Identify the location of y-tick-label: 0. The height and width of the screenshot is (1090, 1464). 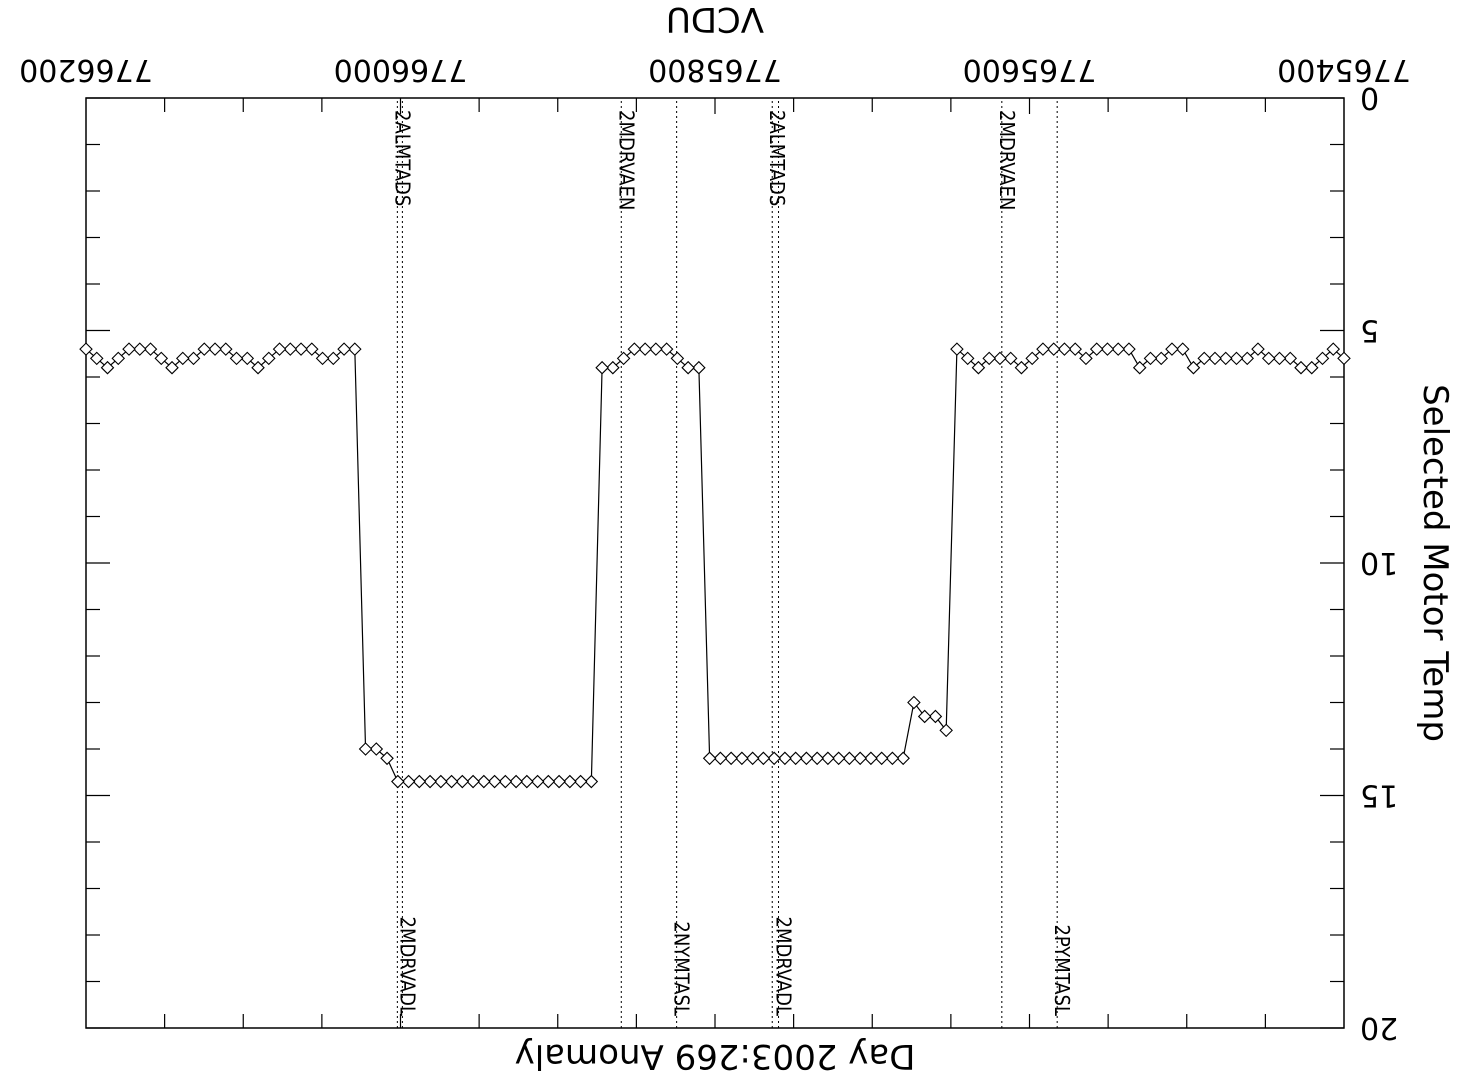
(1369, 97).